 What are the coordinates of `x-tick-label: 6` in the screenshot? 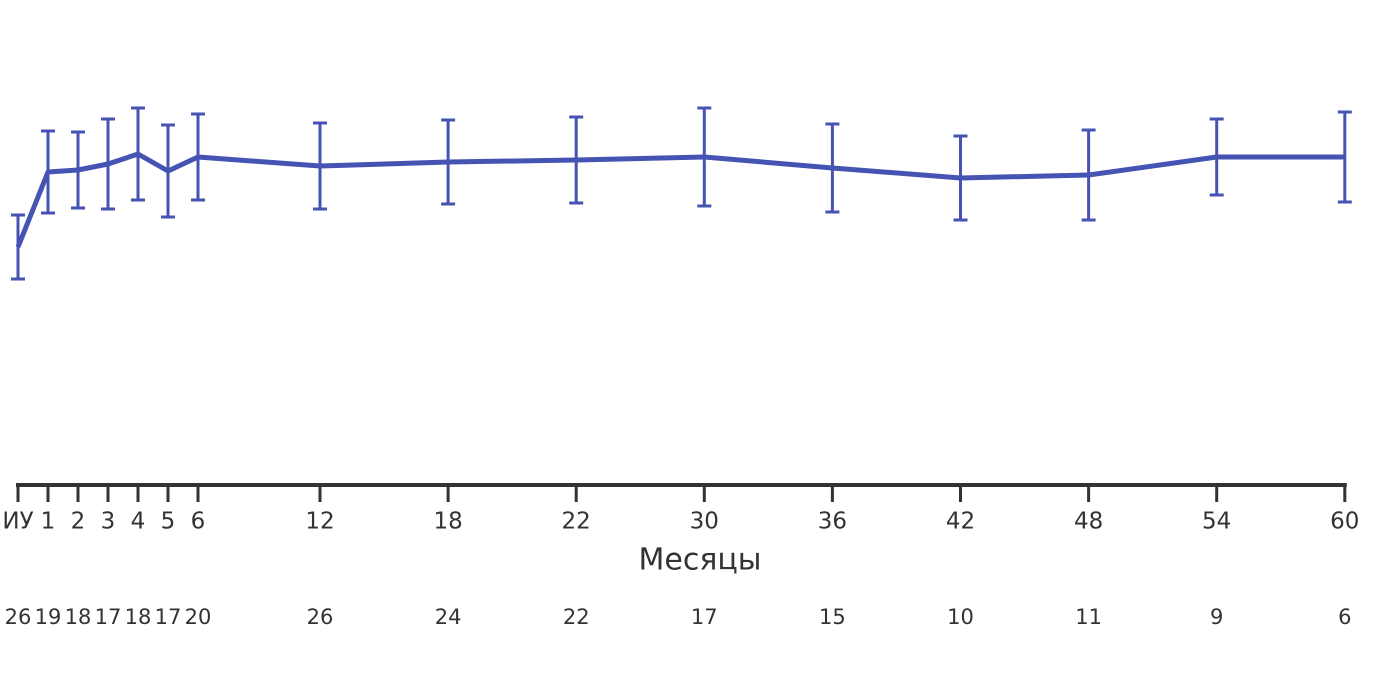 It's located at (198, 522).